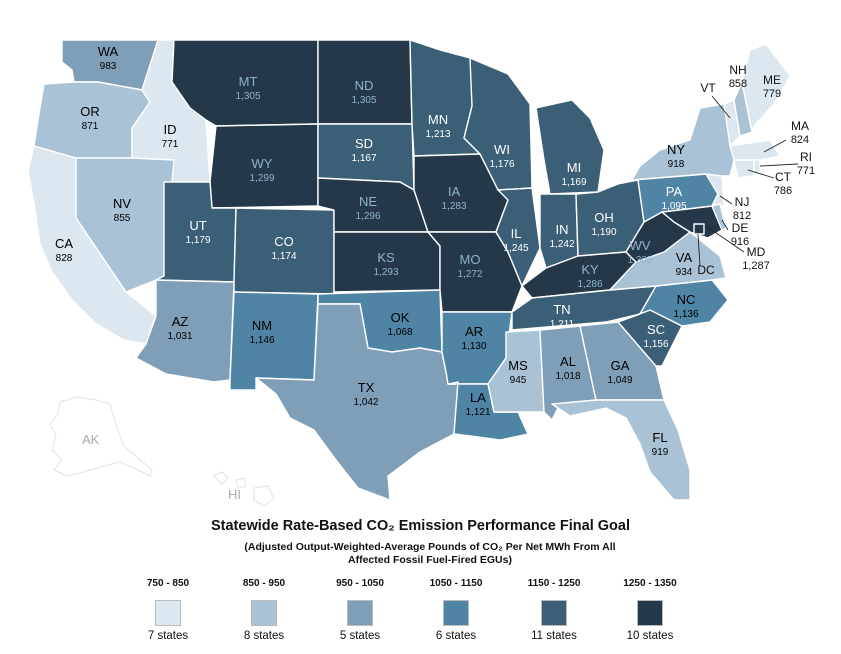  Describe the element at coordinates (101, 436) in the screenshot. I see `alaska-outline` at that location.